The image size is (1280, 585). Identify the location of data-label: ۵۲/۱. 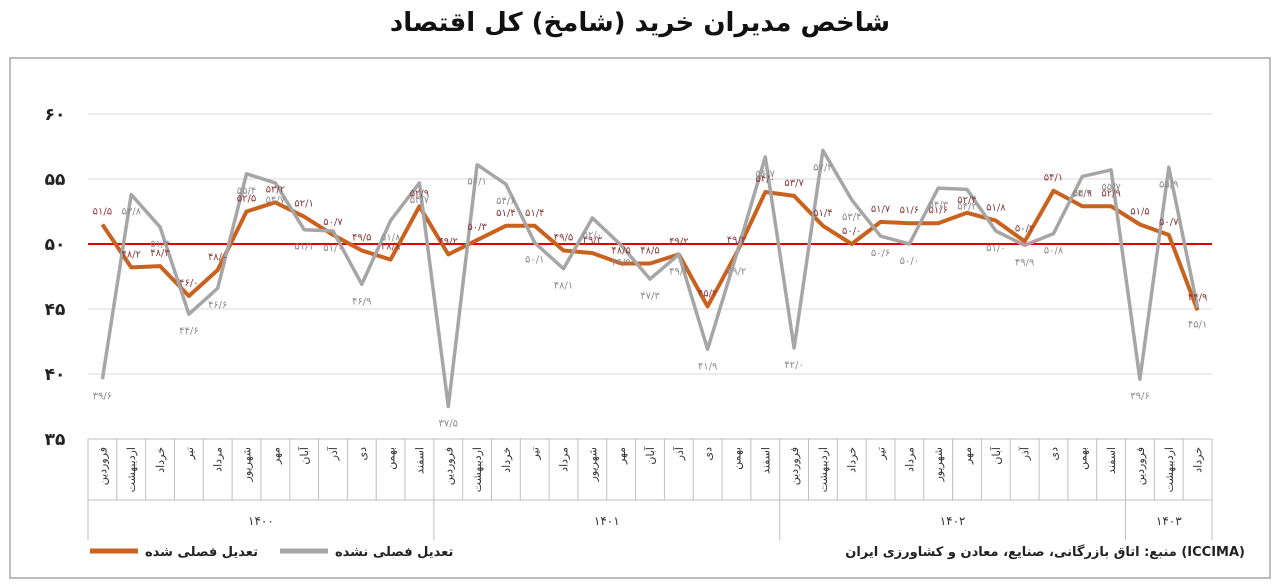
(303, 204).